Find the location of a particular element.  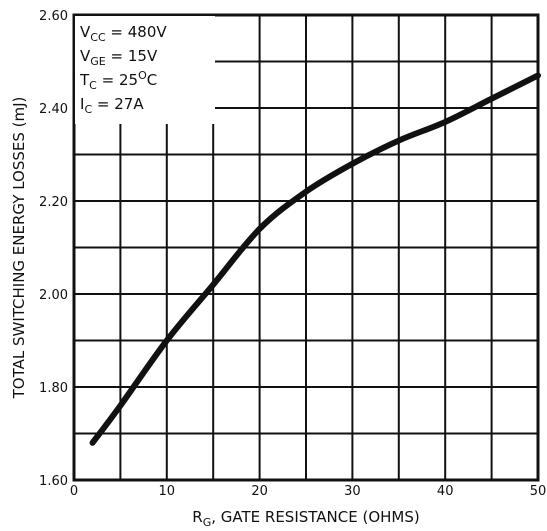

x-tick-label: 20 is located at coordinates (259, 491).